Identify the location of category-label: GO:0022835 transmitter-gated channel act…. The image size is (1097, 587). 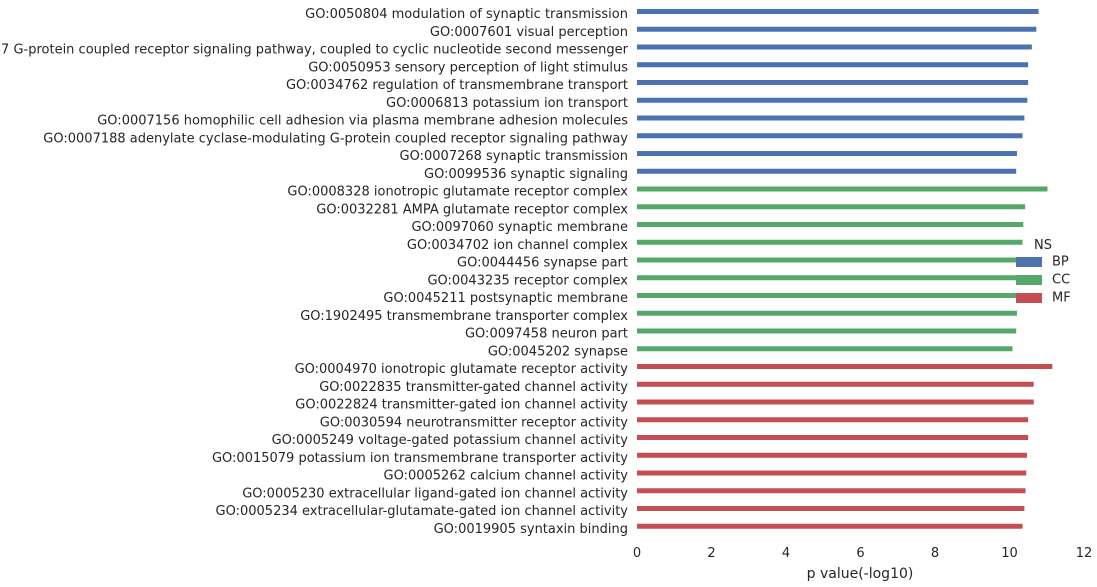
(473, 387).